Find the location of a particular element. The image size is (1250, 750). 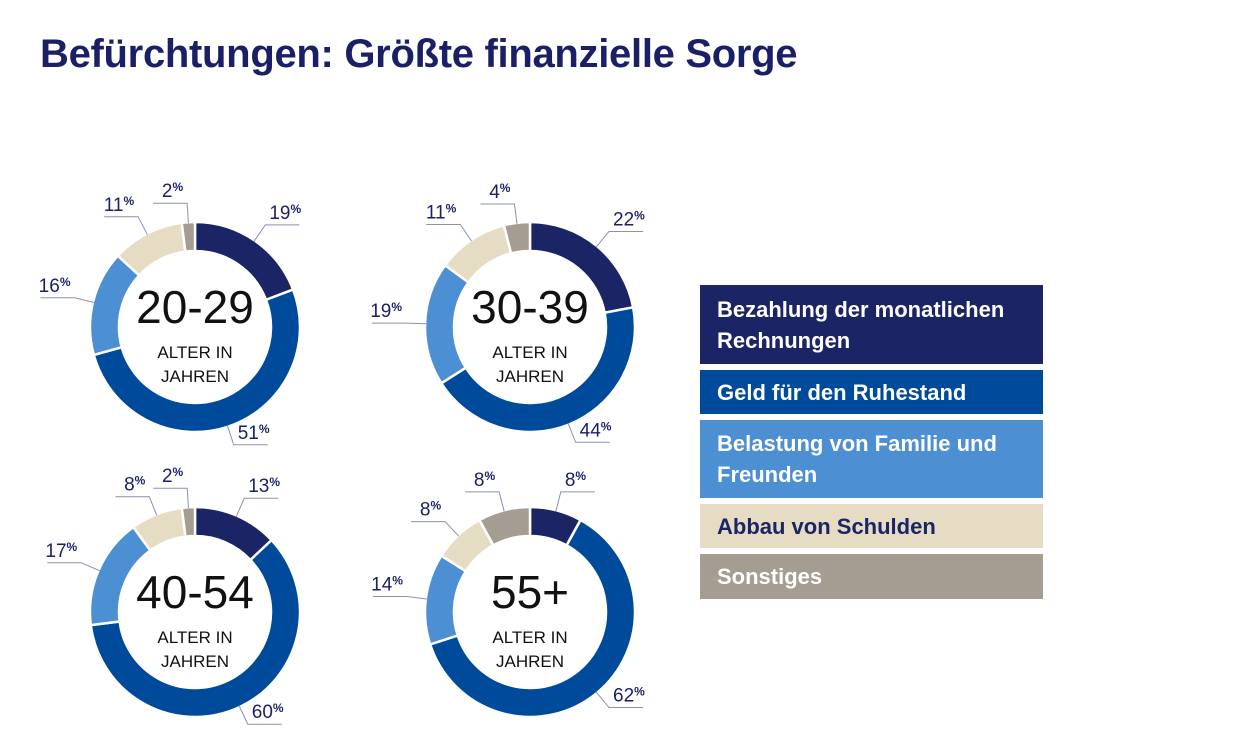

data-label: 60% is located at coordinates (268, 712).